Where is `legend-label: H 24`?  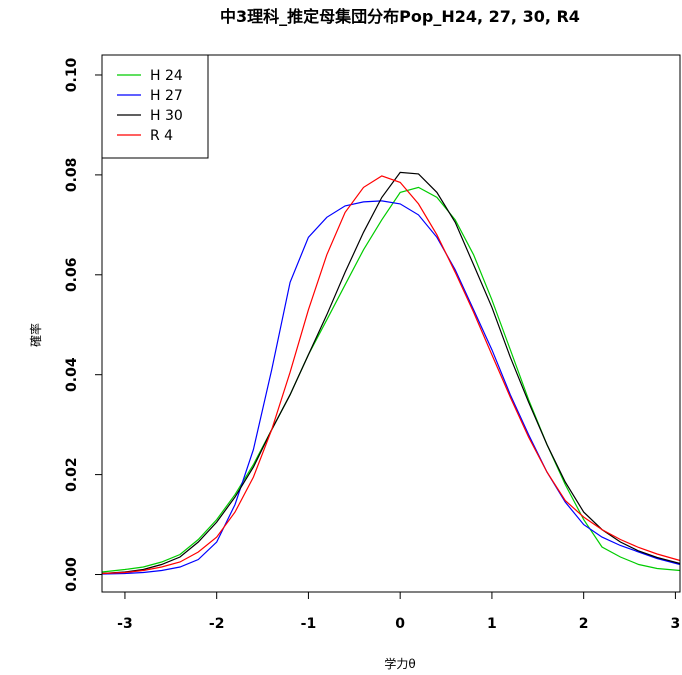 legend-label: H 24 is located at coordinates (166, 76).